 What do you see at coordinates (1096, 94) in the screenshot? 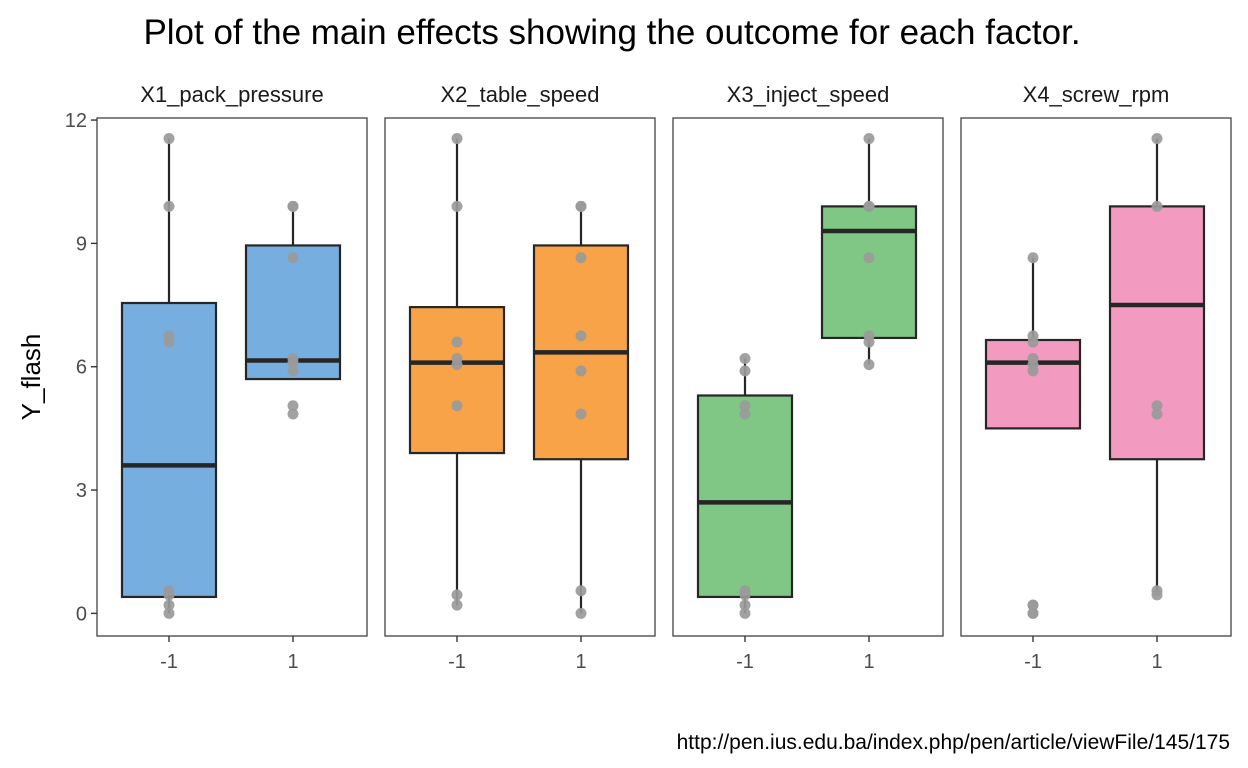
I see `facet-label: X4_screw_rpm` at bounding box center [1096, 94].